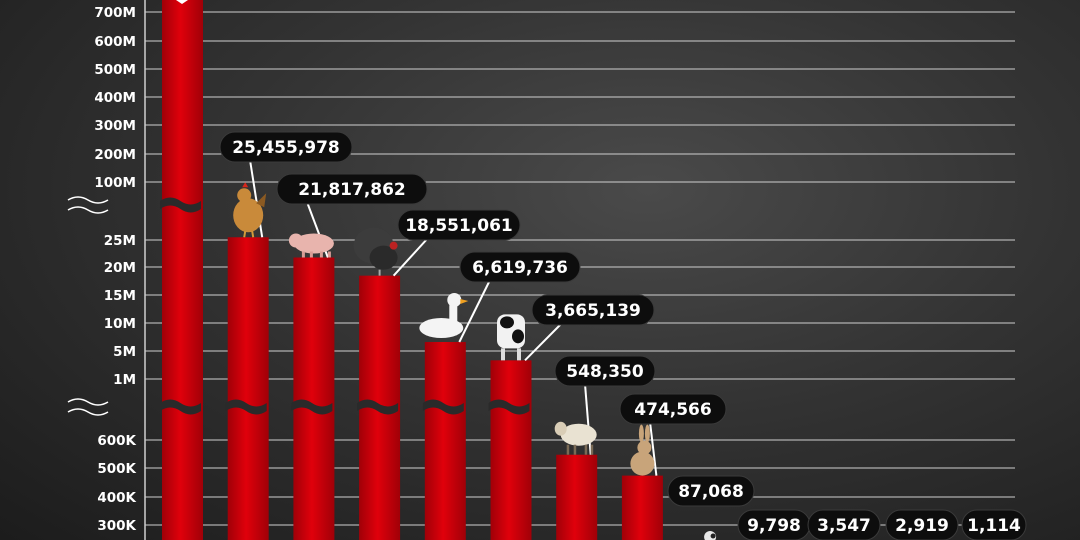 This screenshot has width=1080, height=540. I want to click on value-label: 3,547, so click(844, 526).